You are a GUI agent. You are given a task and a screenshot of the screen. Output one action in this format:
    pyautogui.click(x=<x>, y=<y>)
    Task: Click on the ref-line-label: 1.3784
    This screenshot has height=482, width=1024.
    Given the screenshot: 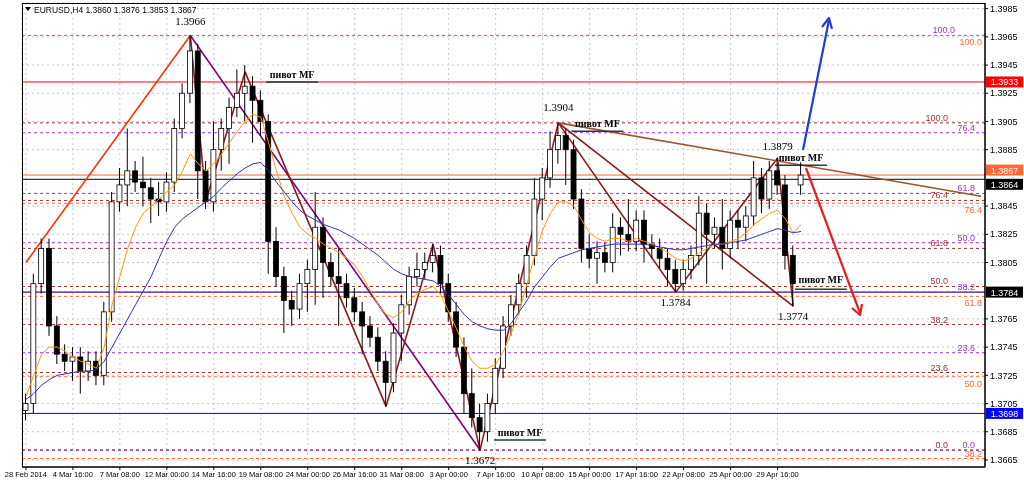 What is the action you would take?
    pyautogui.click(x=1004, y=292)
    